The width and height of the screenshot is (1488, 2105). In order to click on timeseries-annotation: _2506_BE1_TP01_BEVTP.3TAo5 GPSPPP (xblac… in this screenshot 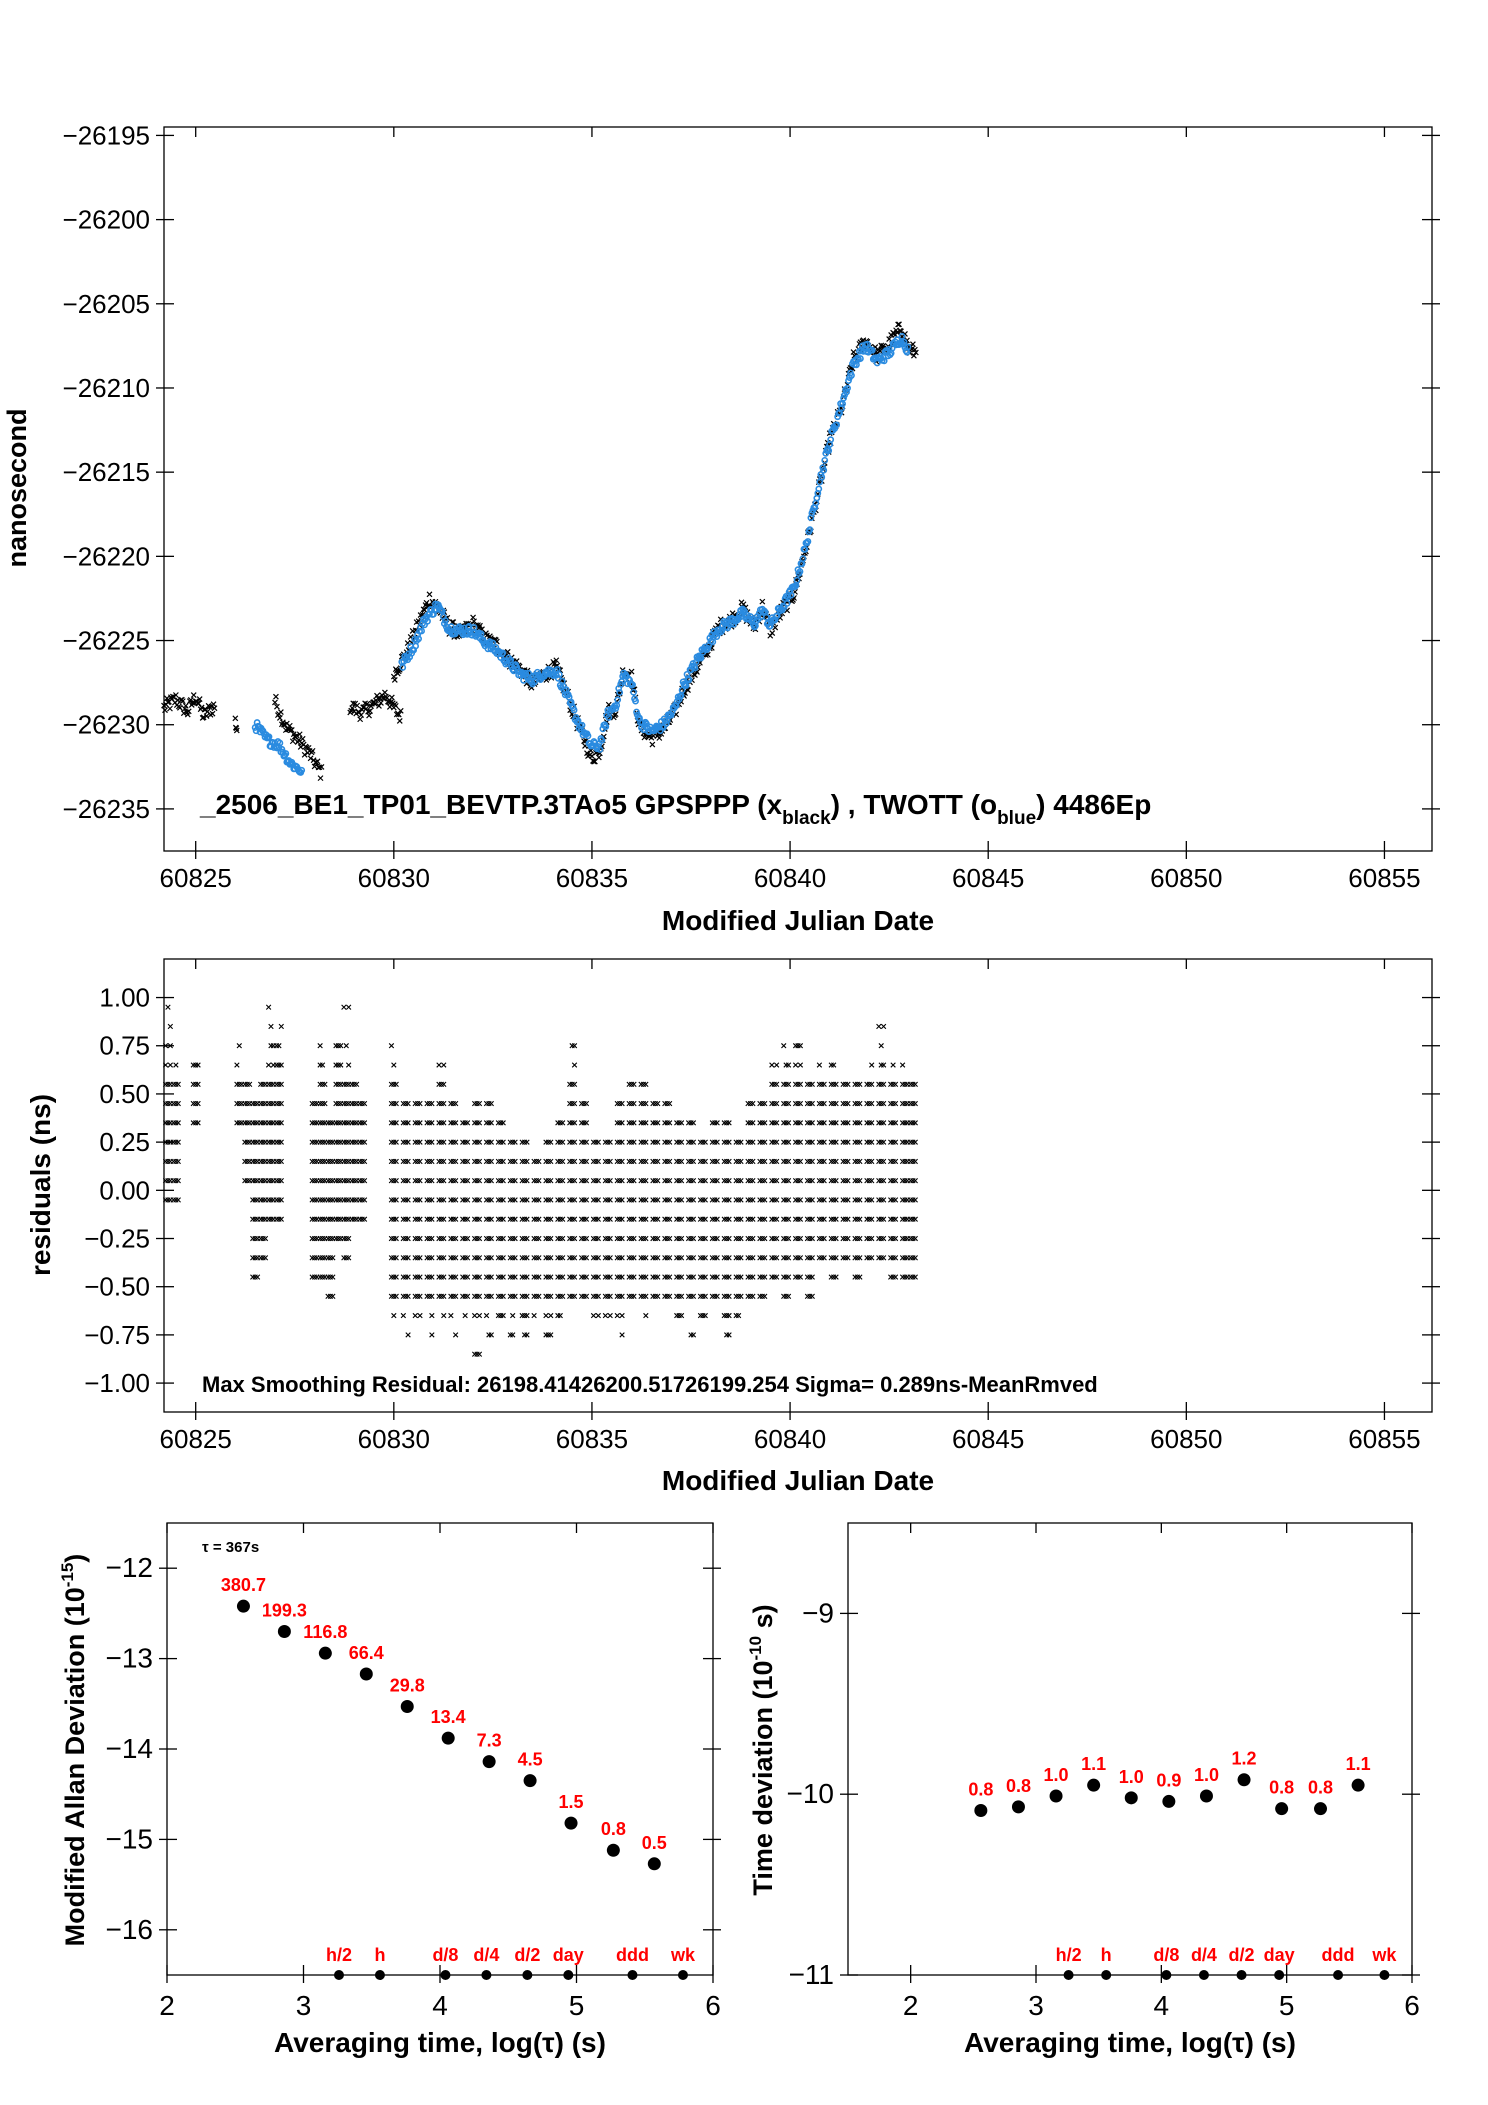, I will do `click(675, 809)`.